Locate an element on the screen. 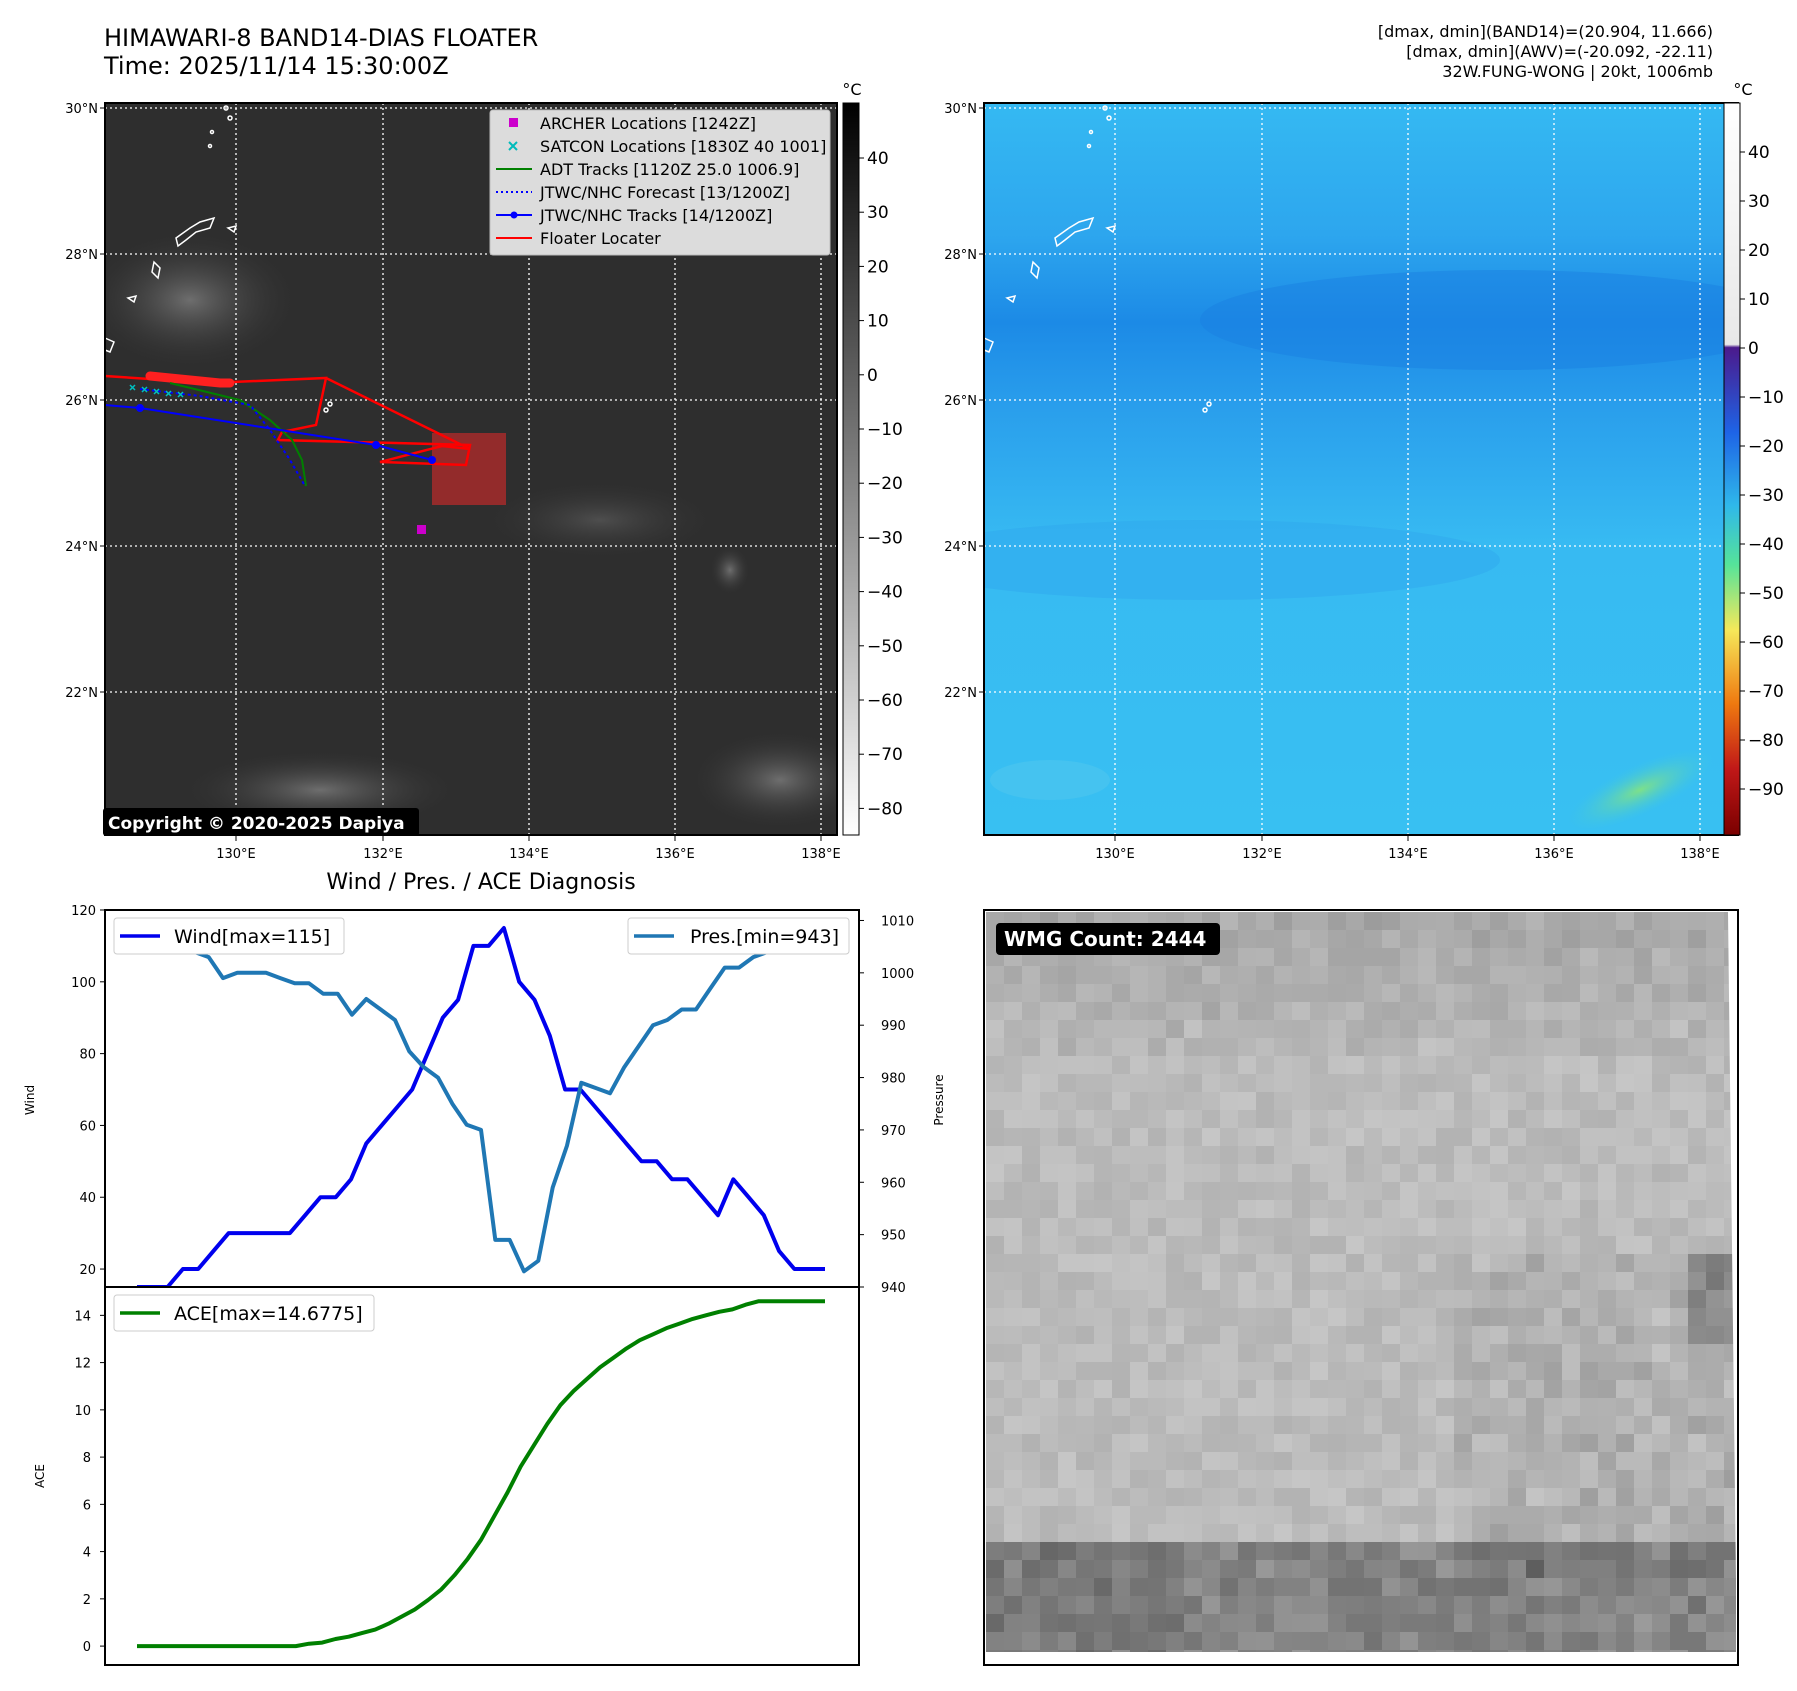 The height and width of the screenshot is (1691, 1797). ace-tick-label: 8 is located at coordinates (87, 1458).